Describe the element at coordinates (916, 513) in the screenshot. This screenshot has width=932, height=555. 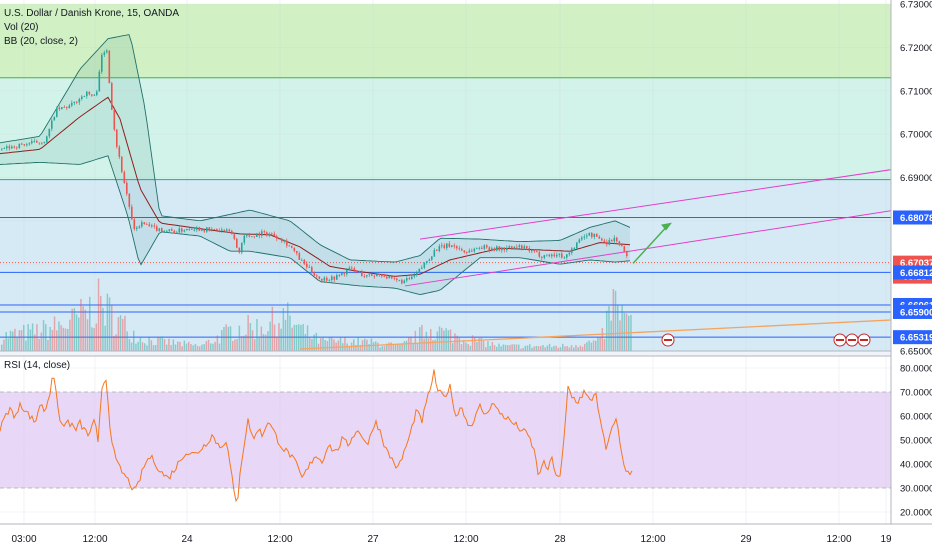
I see `rsi-tick-label: 20.0000` at that location.